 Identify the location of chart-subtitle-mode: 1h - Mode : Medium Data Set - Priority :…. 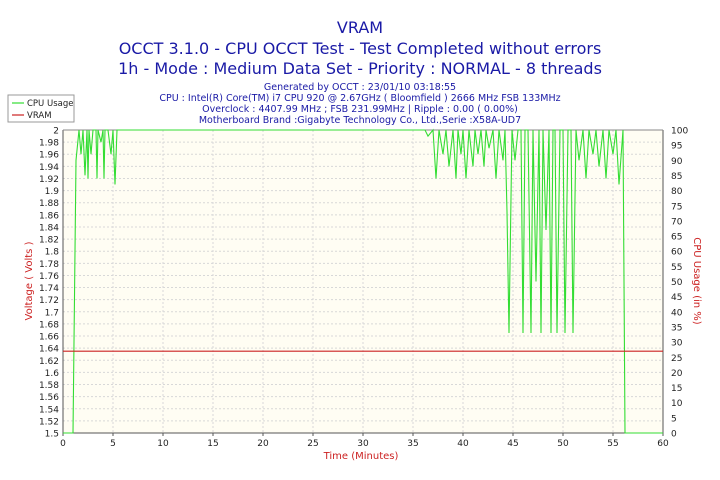
(360, 68).